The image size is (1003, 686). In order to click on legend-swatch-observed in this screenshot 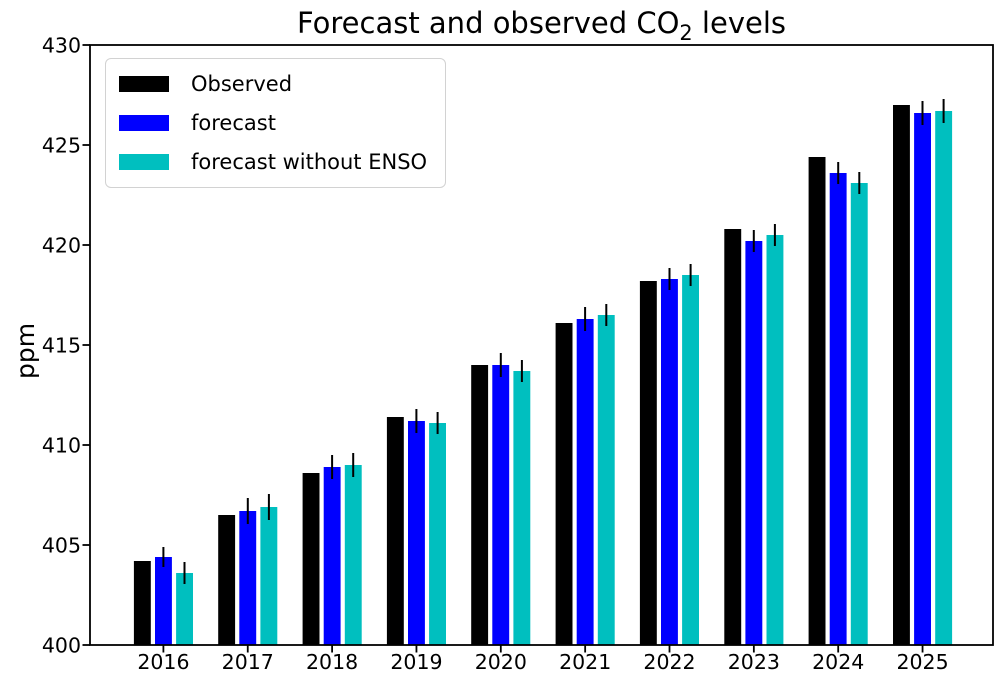, I will do `click(144, 84)`.